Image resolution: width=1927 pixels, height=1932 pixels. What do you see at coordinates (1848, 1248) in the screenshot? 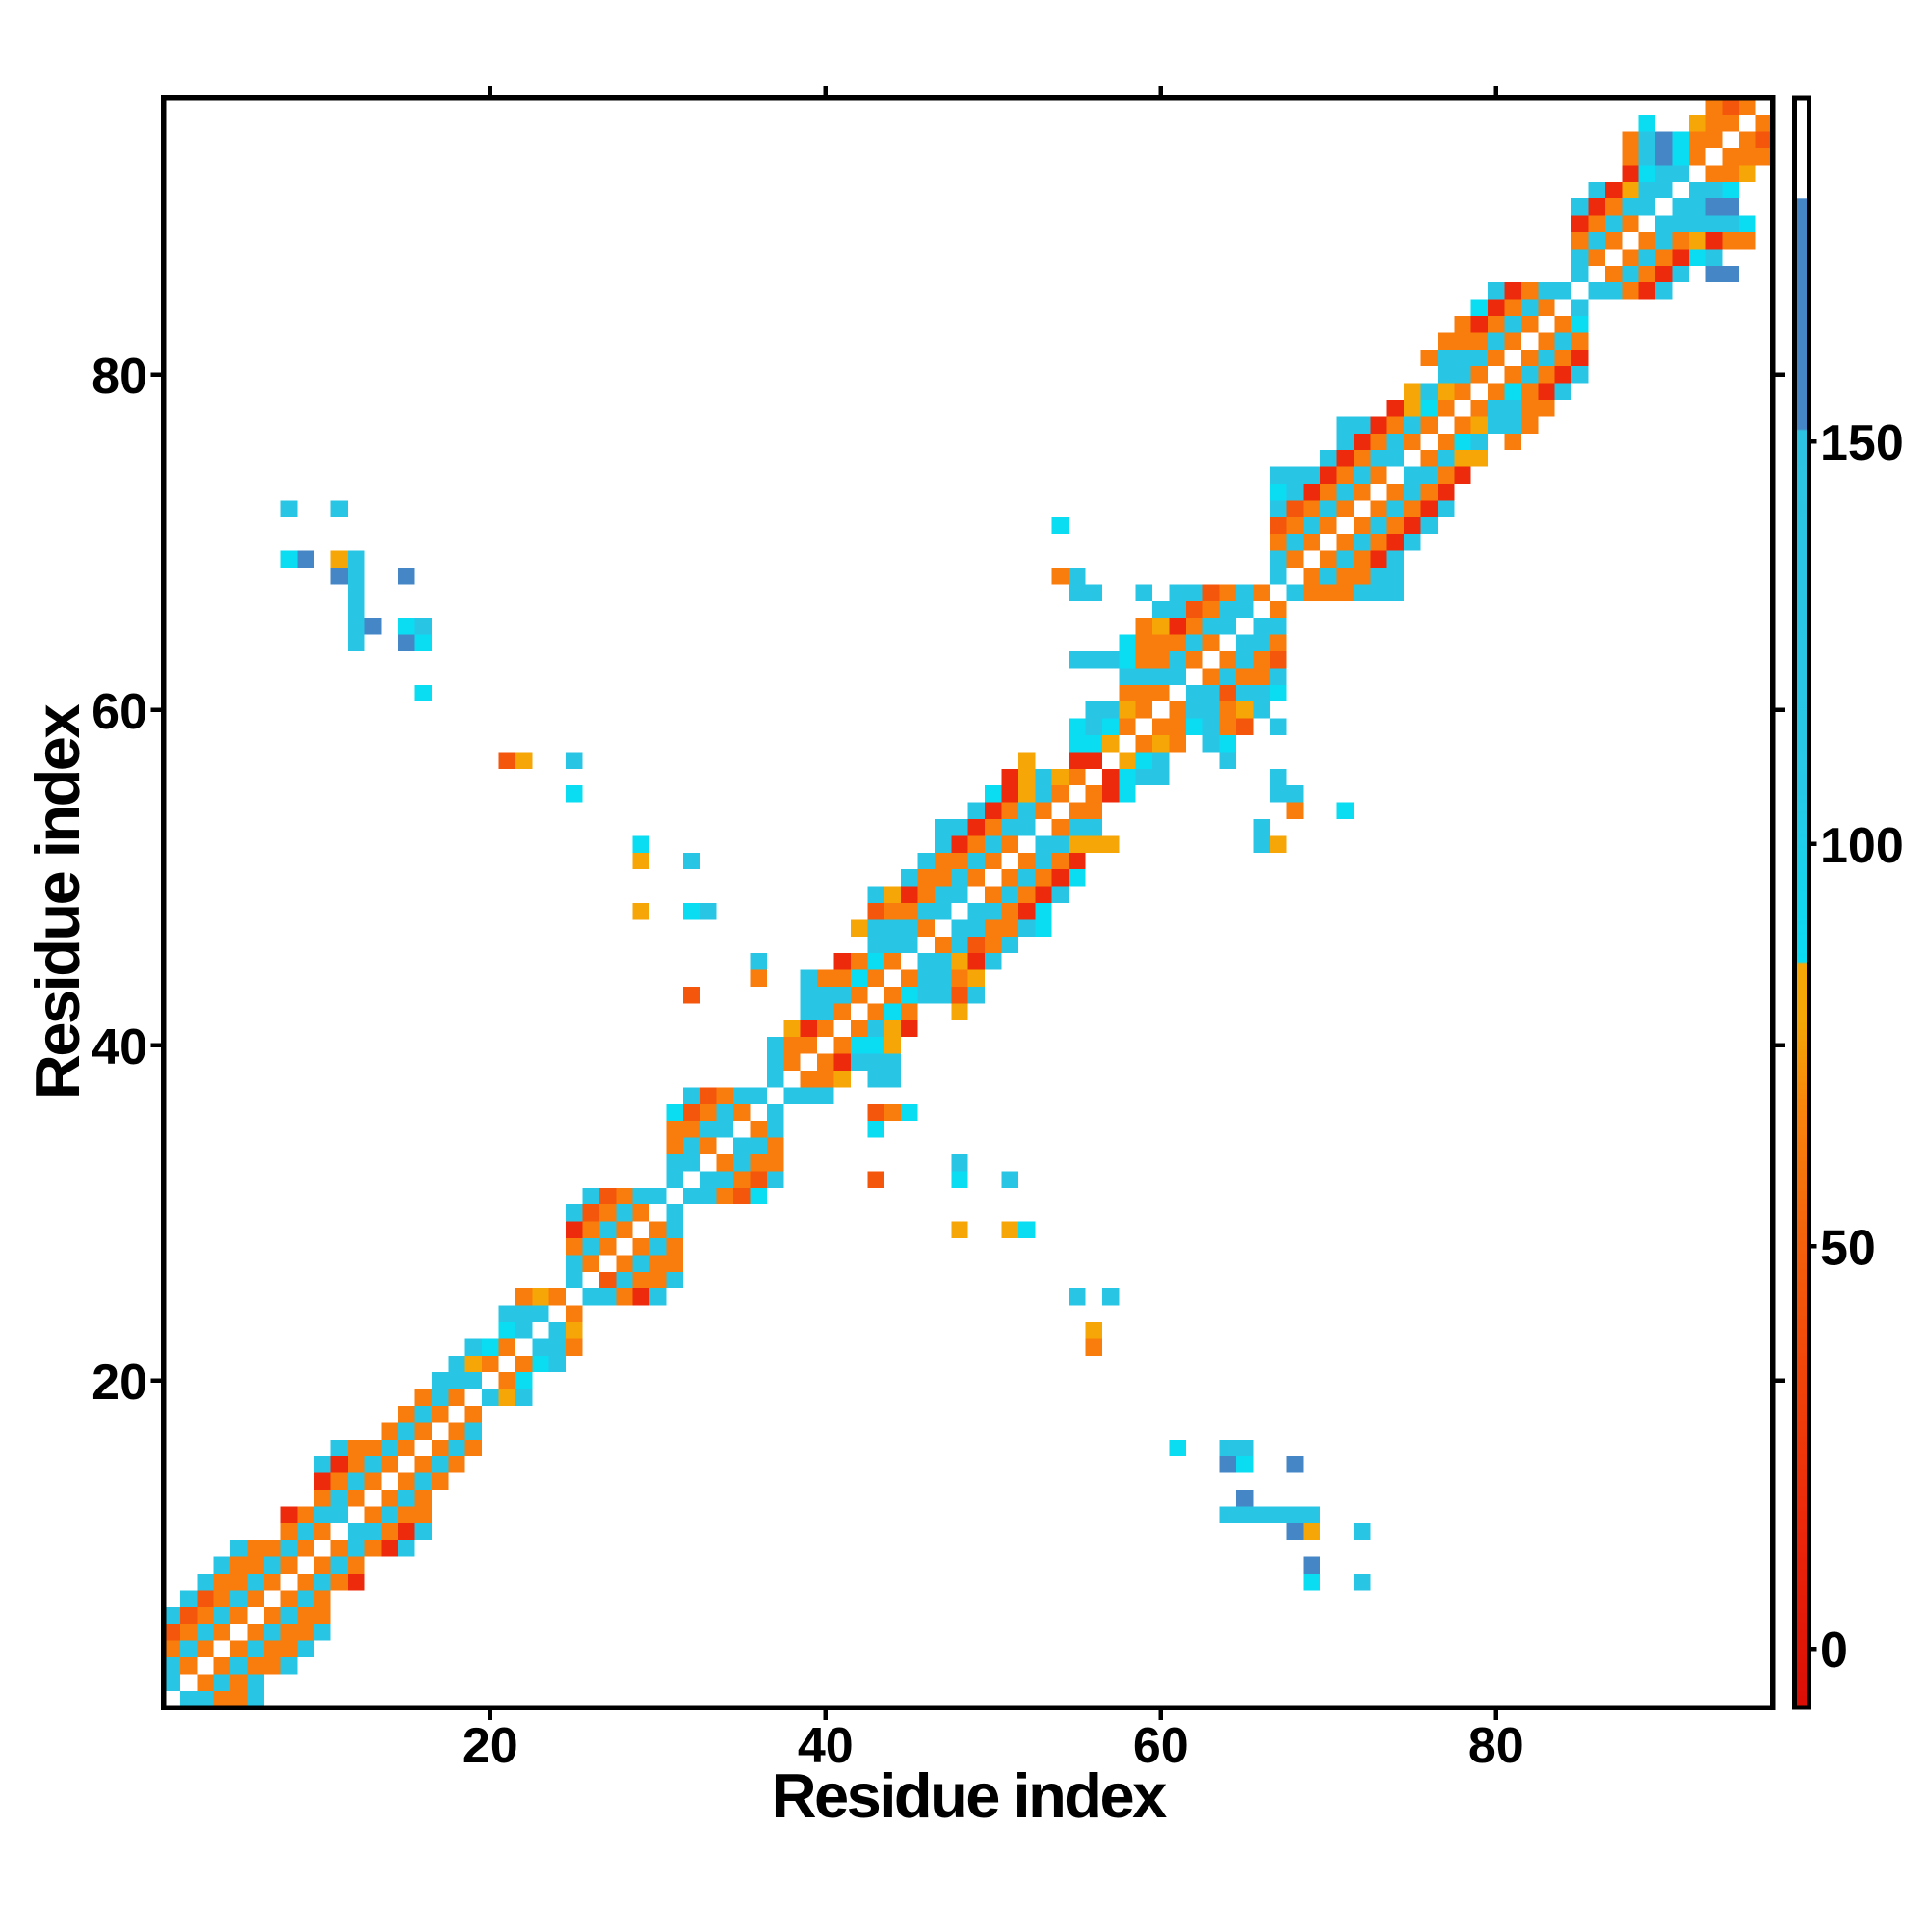
I see `svg-text: 50` at bounding box center [1848, 1248].